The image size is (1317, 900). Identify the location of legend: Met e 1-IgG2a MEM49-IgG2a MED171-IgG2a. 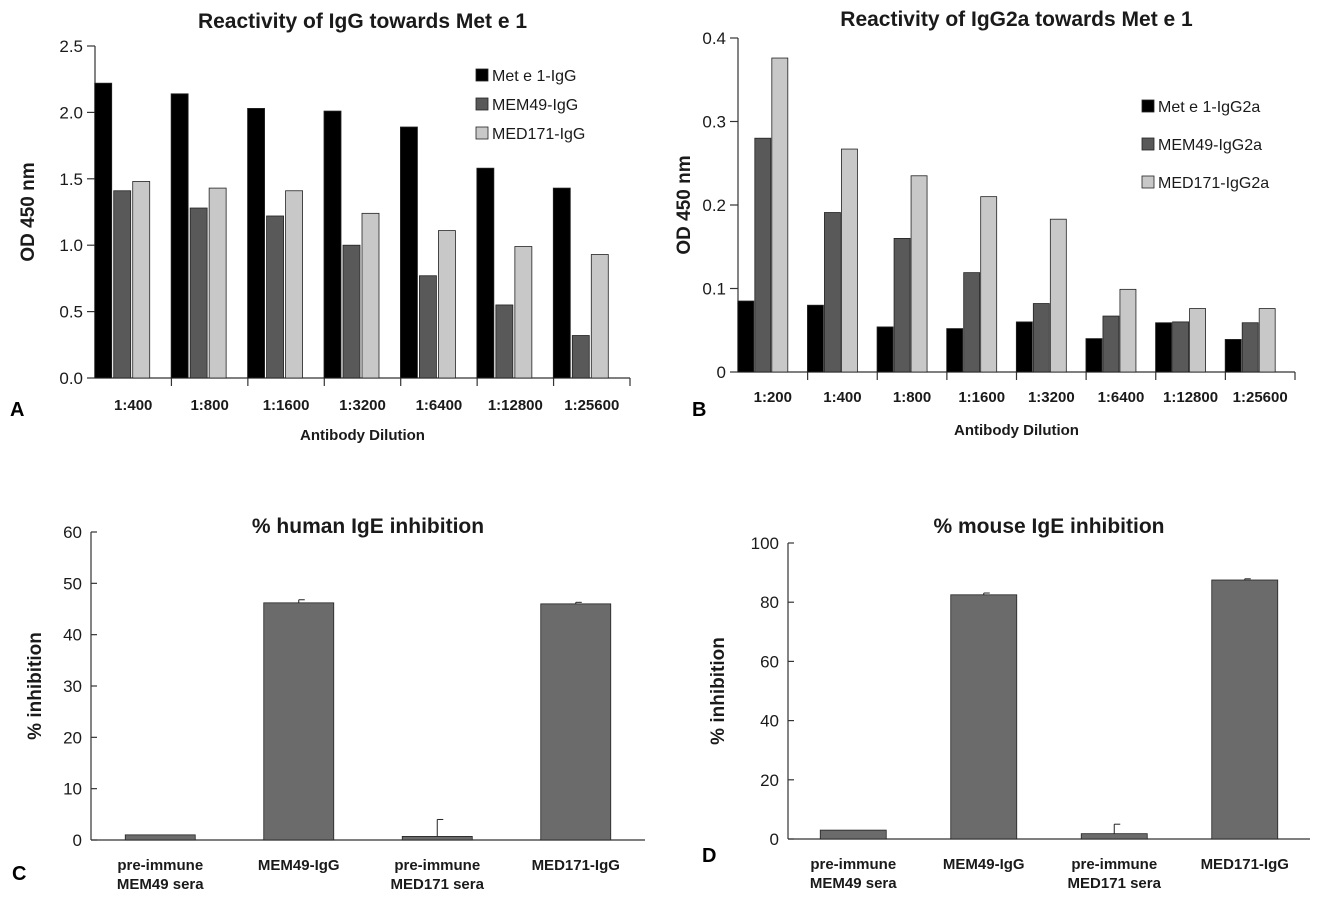
(1205, 145).